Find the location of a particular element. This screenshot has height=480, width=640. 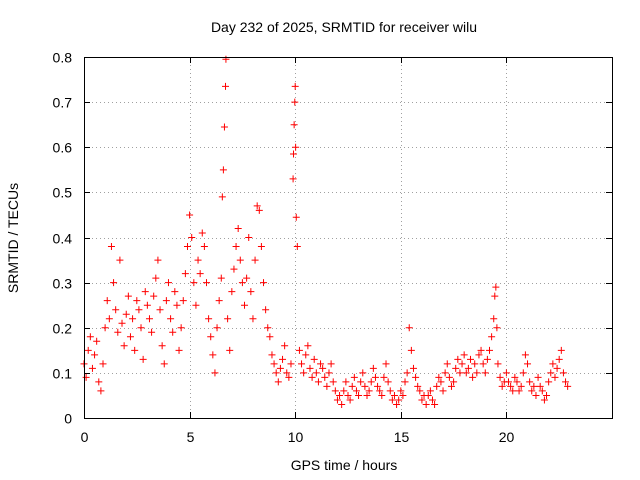

y-tick-label: 0.6 is located at coordinates (63, 148).